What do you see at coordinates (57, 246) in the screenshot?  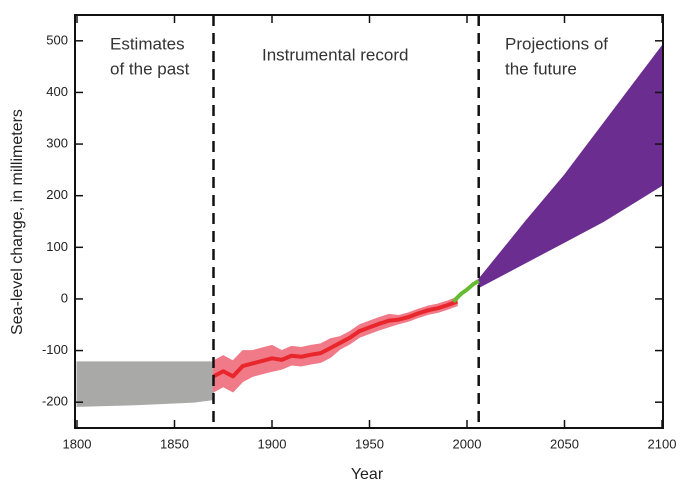 I see `y-tick-label: 100` at bounding box center [57, 246].